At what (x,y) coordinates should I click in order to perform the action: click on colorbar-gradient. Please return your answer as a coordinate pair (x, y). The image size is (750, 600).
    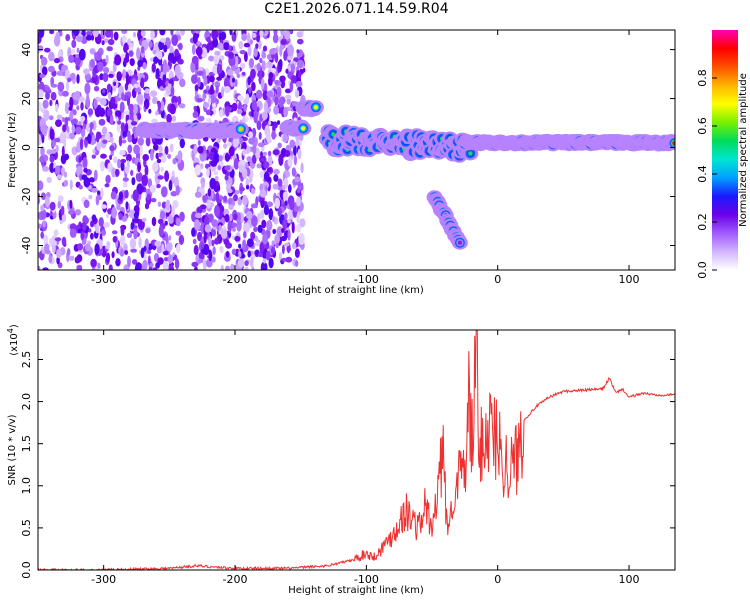
    Looking at the image, I should click on (725, 150).